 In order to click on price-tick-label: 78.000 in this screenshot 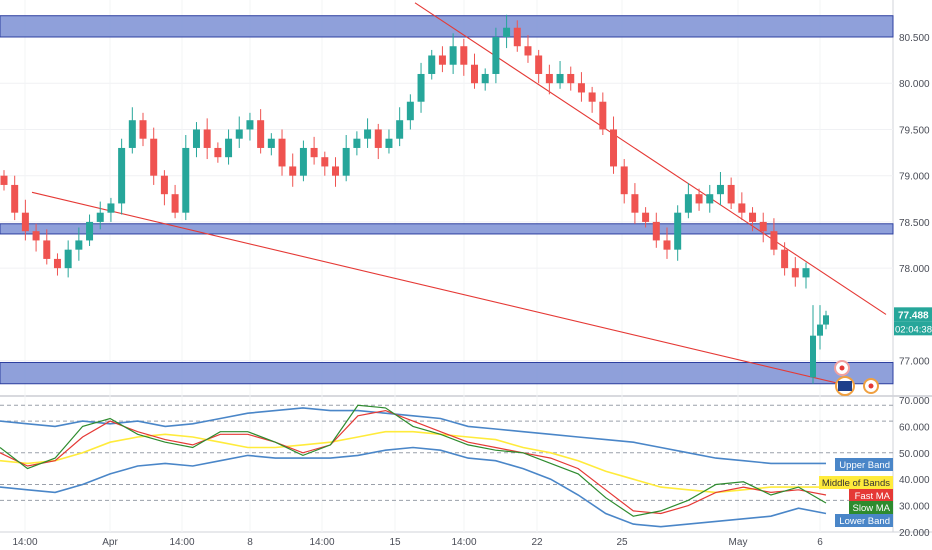, I will do `click(914, 269)`.